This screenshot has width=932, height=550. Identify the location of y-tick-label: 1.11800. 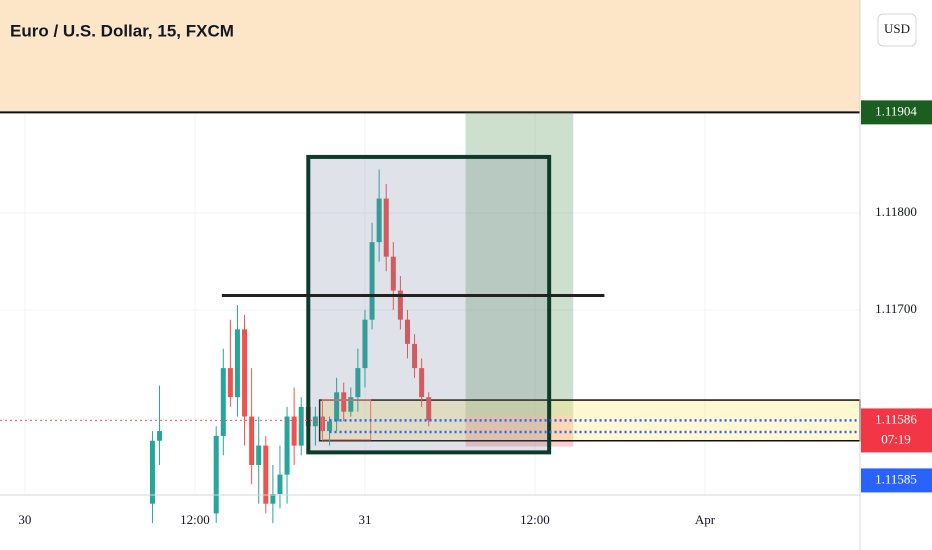
(896, 211).